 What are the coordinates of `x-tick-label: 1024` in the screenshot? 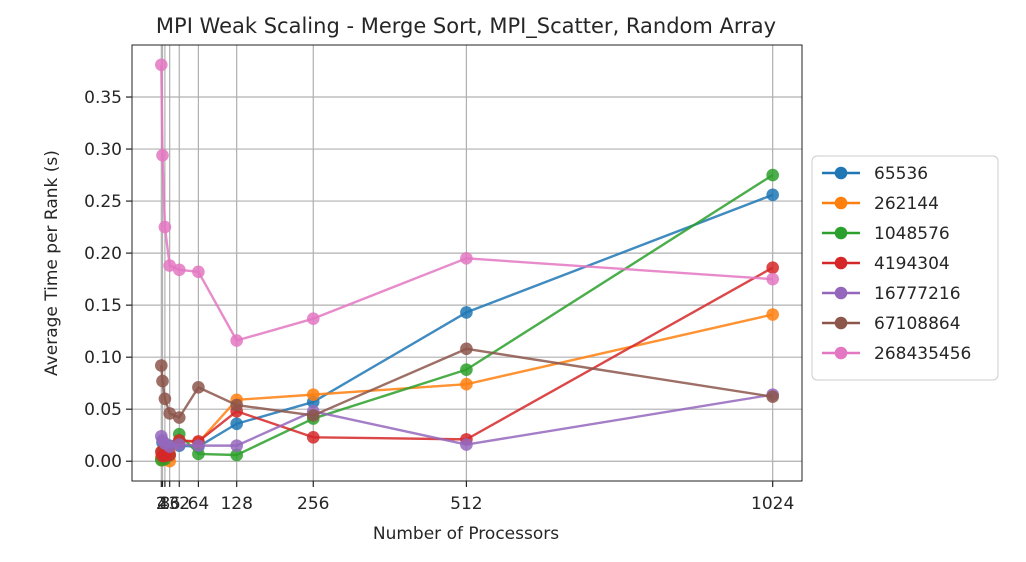 It's located at (772, 504).